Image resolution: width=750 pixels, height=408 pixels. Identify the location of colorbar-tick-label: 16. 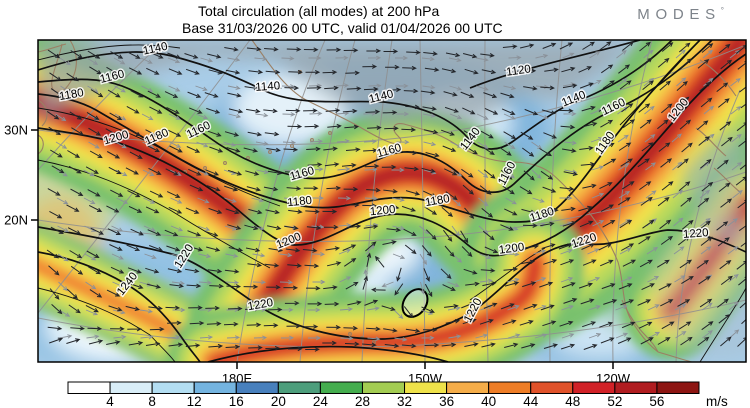
(236, 401).